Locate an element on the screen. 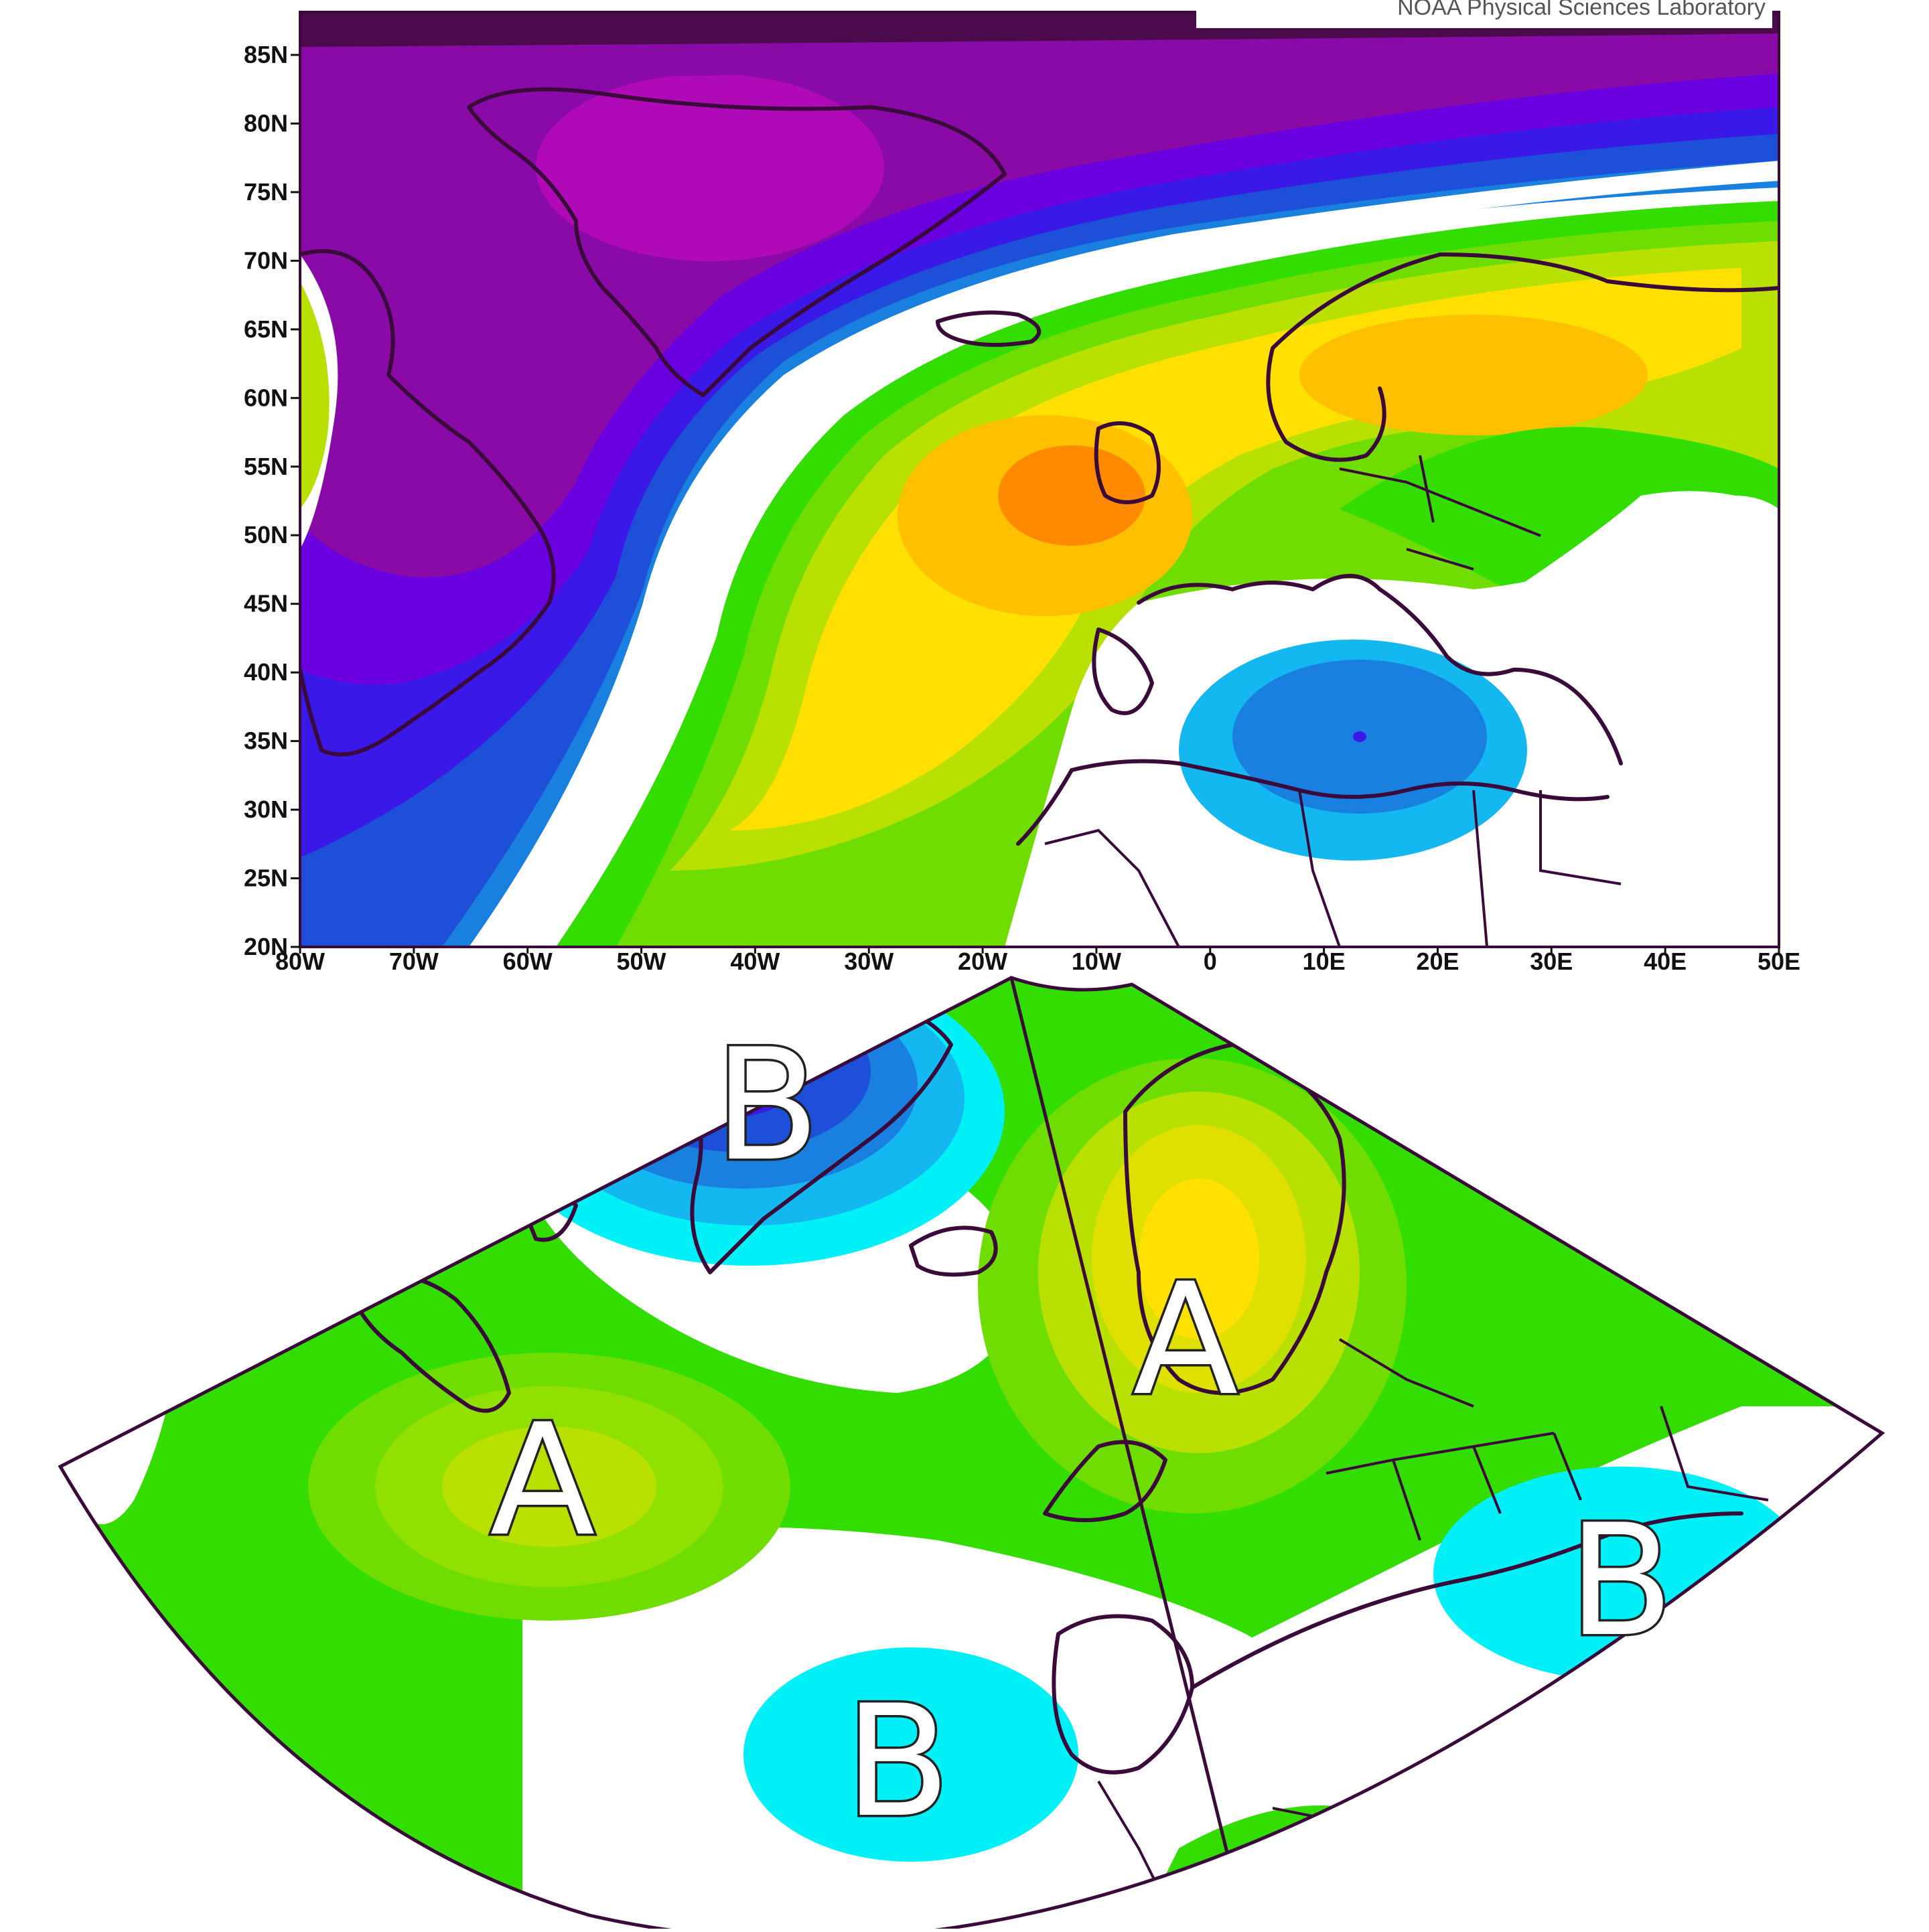  low-label-greenland: B is located at coordinates (767, 1106).